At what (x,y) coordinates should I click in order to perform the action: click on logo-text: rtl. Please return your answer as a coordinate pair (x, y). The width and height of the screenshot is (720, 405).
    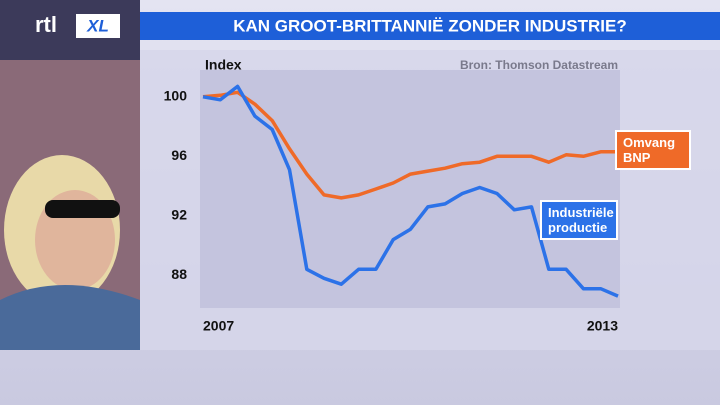
    Looking at the image, I should click on (46, 24).